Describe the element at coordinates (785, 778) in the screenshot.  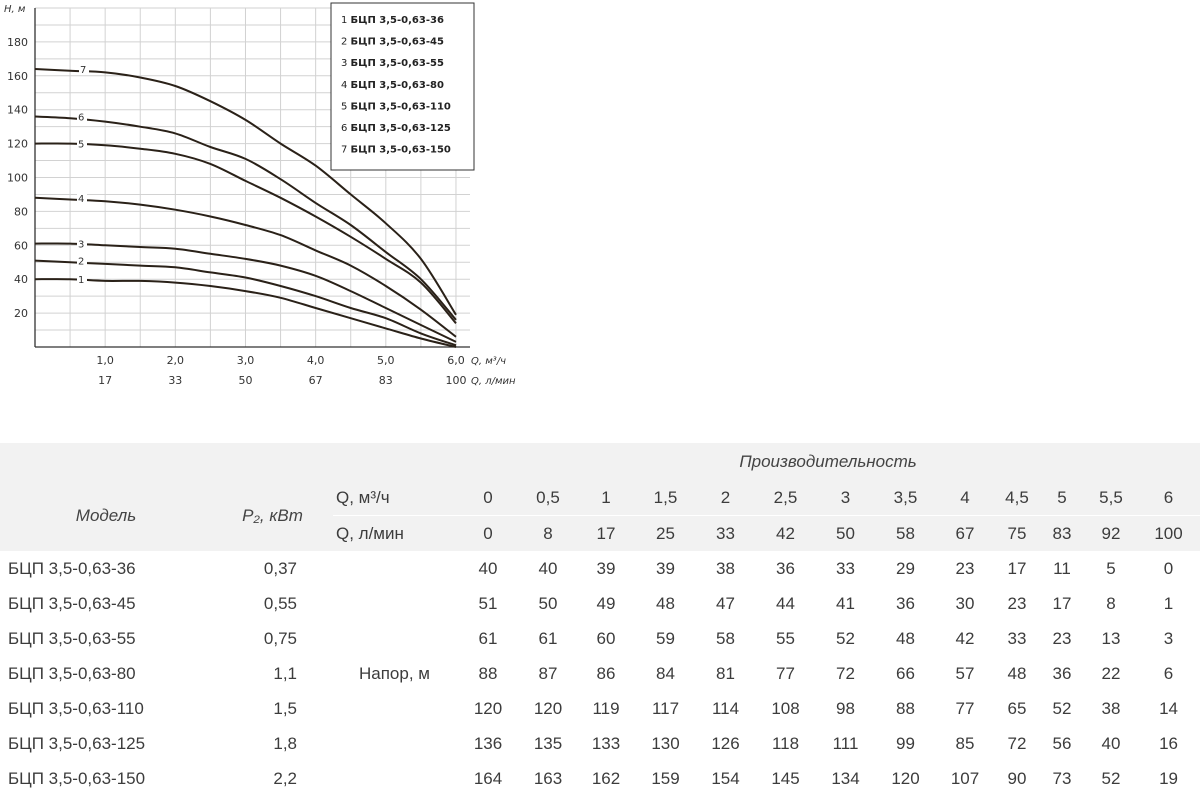
I see `head-value: 145` at that location.